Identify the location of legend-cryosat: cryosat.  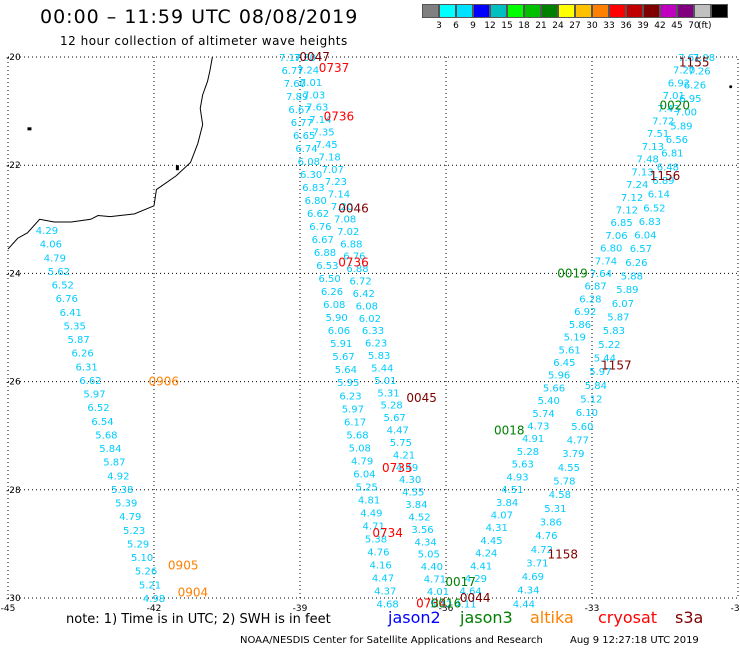
(628, 617).